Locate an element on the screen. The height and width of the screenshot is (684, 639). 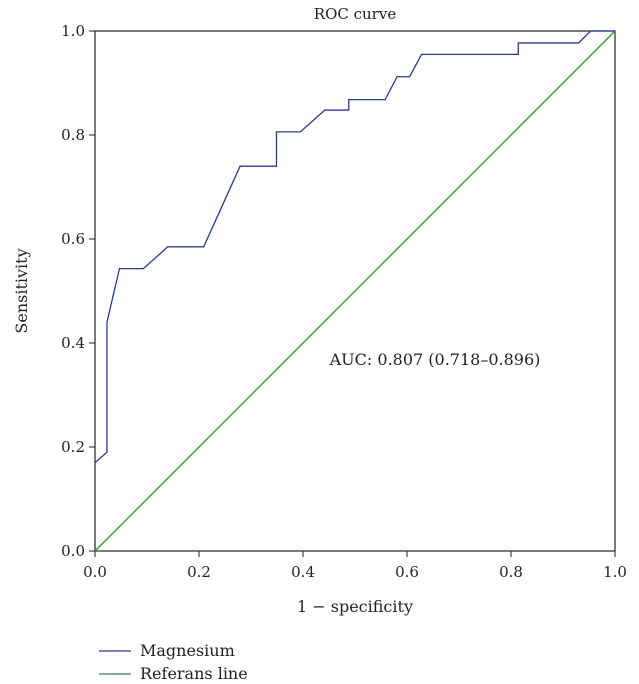
y-tick-label: 0.2 is located at coordinates (73, 447).